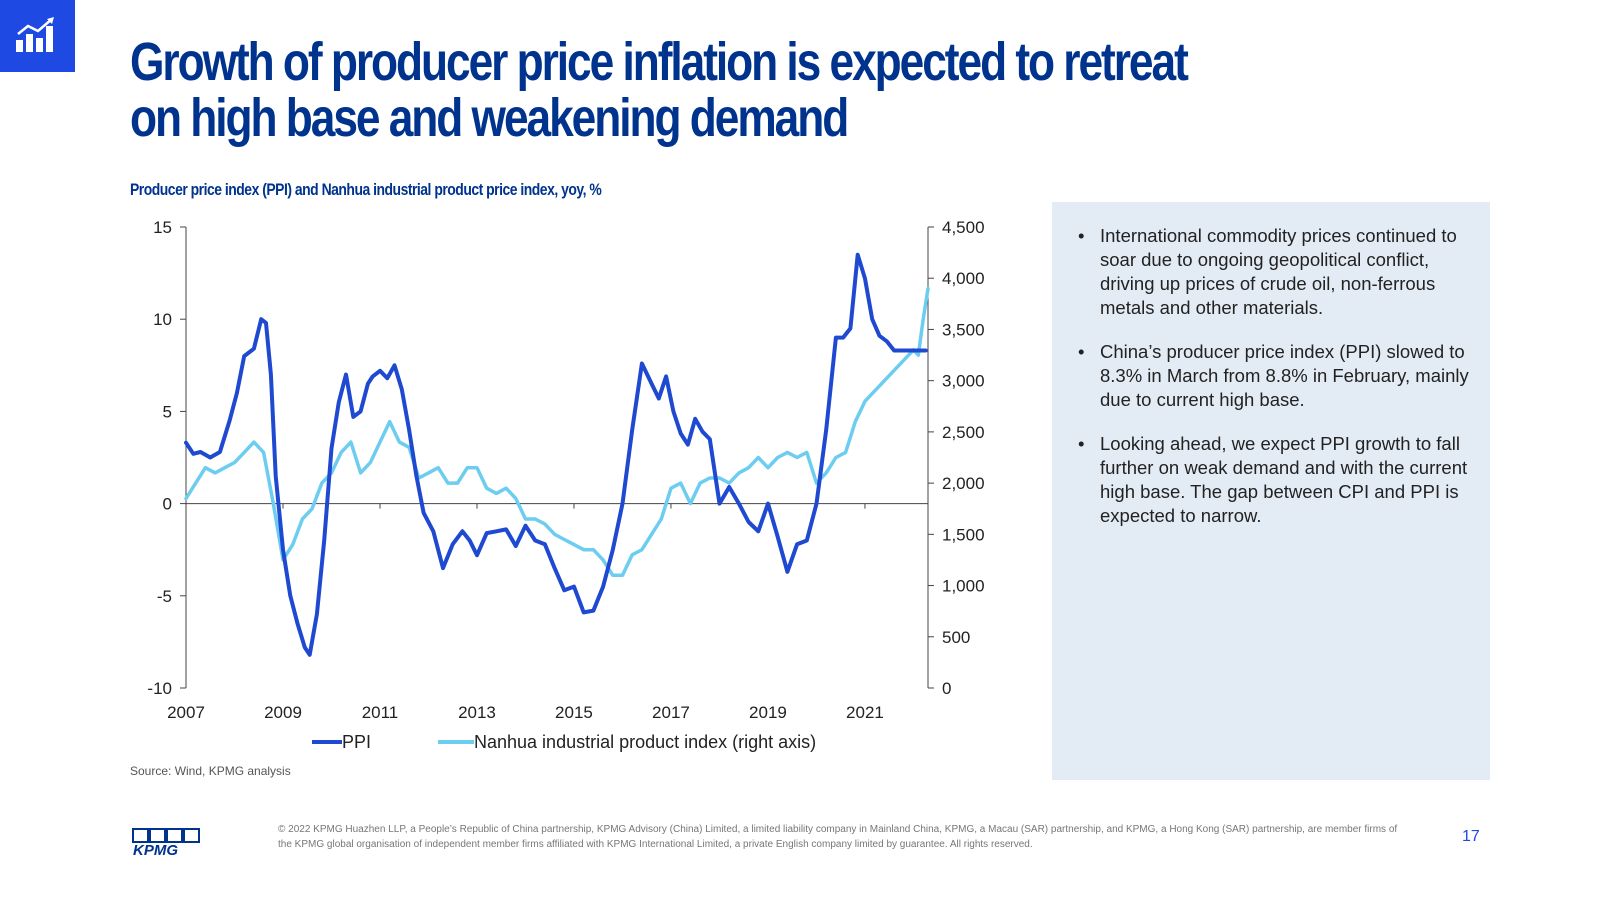 This screenshot has height=900, width=1600. I want to click on y-right-tick-label: 2,000, so click(963, 483).